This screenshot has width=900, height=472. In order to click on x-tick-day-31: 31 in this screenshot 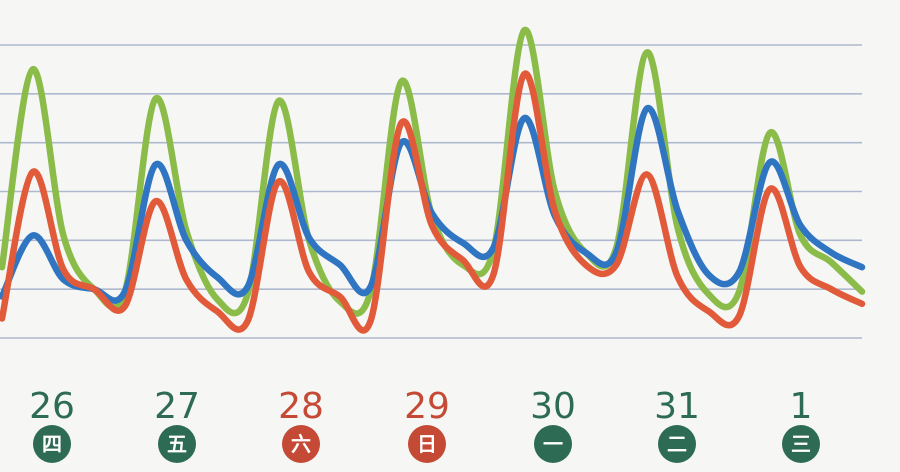, I will do `click(677, 406)`.